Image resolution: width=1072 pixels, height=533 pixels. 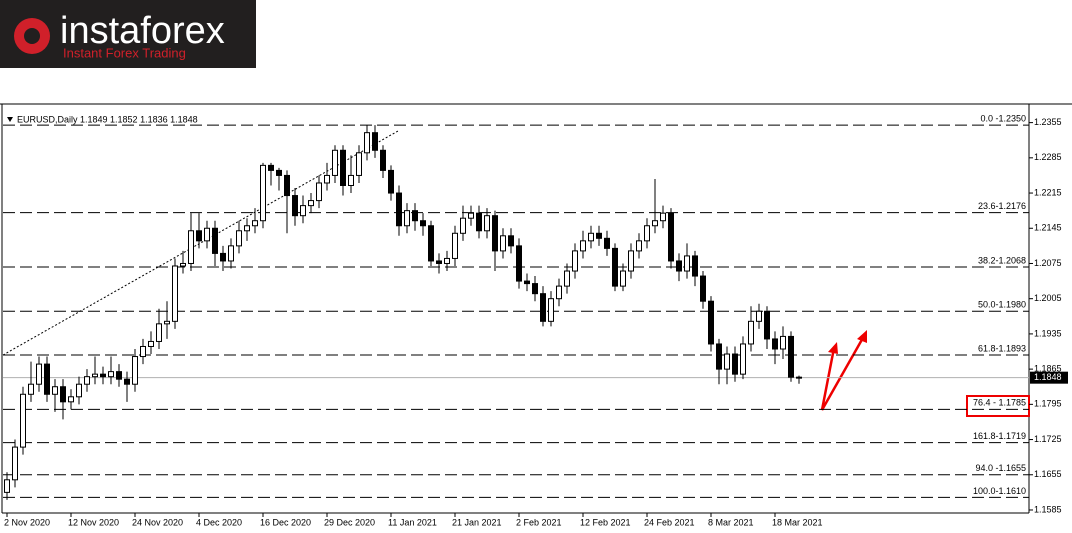 What do you see at coordinates (1002, 260) in the screenshot?
I see `fib-label: 38.2-1.2068` at bounding box center [1002, 260].